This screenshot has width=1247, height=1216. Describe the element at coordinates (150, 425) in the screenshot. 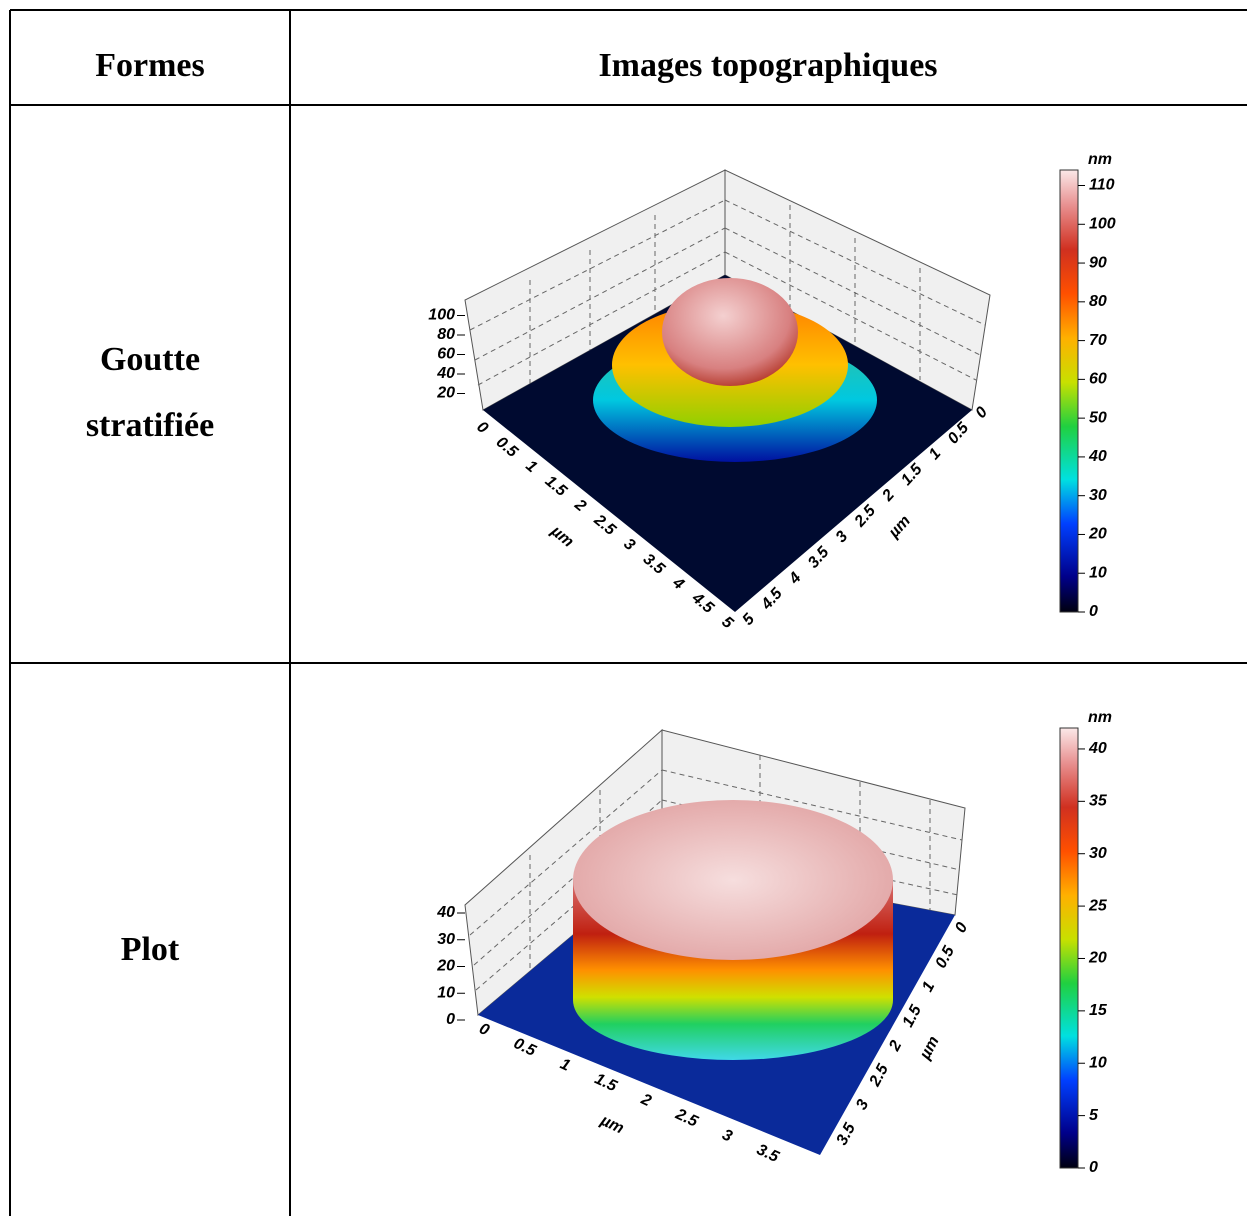

I see `shape-name: stratifiée` at that location.